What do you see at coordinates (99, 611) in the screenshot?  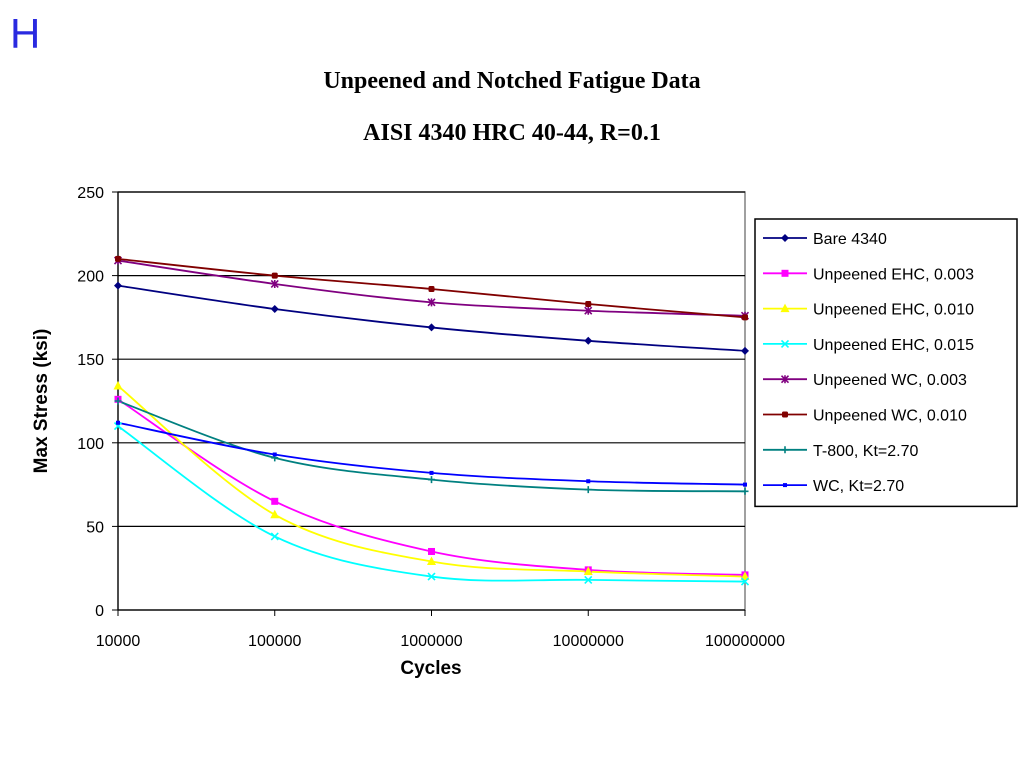 I see `y-tick-label: 0` at bounding box center [99, 611].